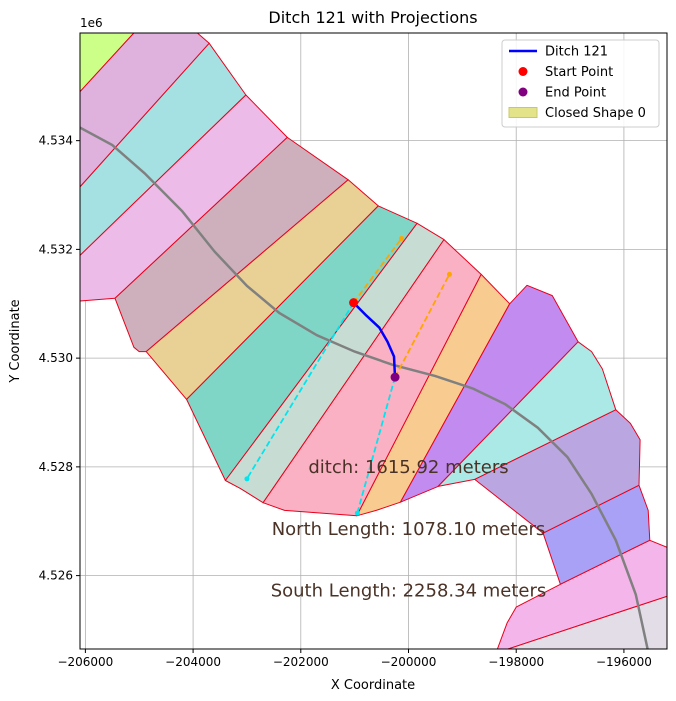  Describe the element at coordinates (575, 93) in the screenshot. I see `legend-label-2: End Point` at that location.